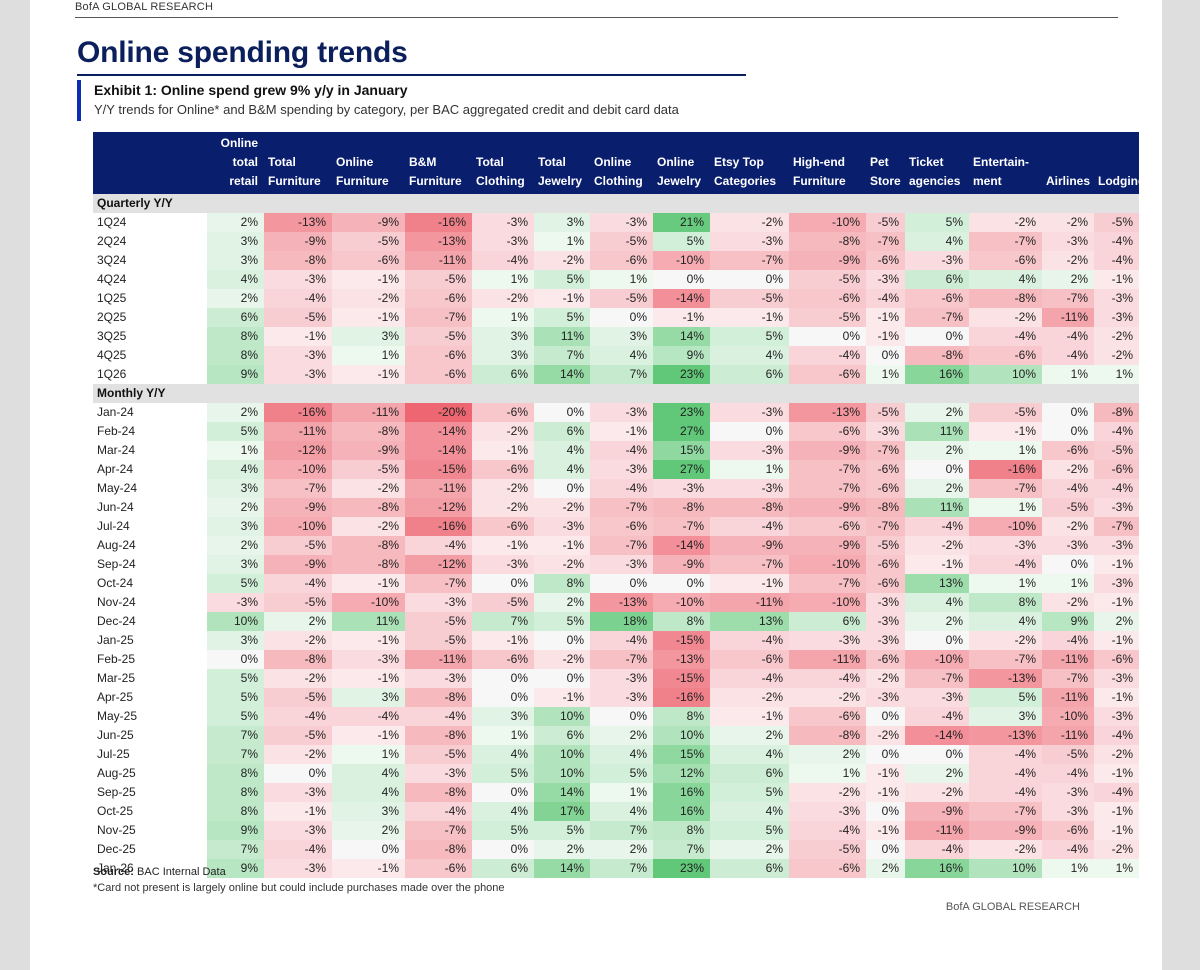  I want to click on value-cell: 21%, so click(681, 222).